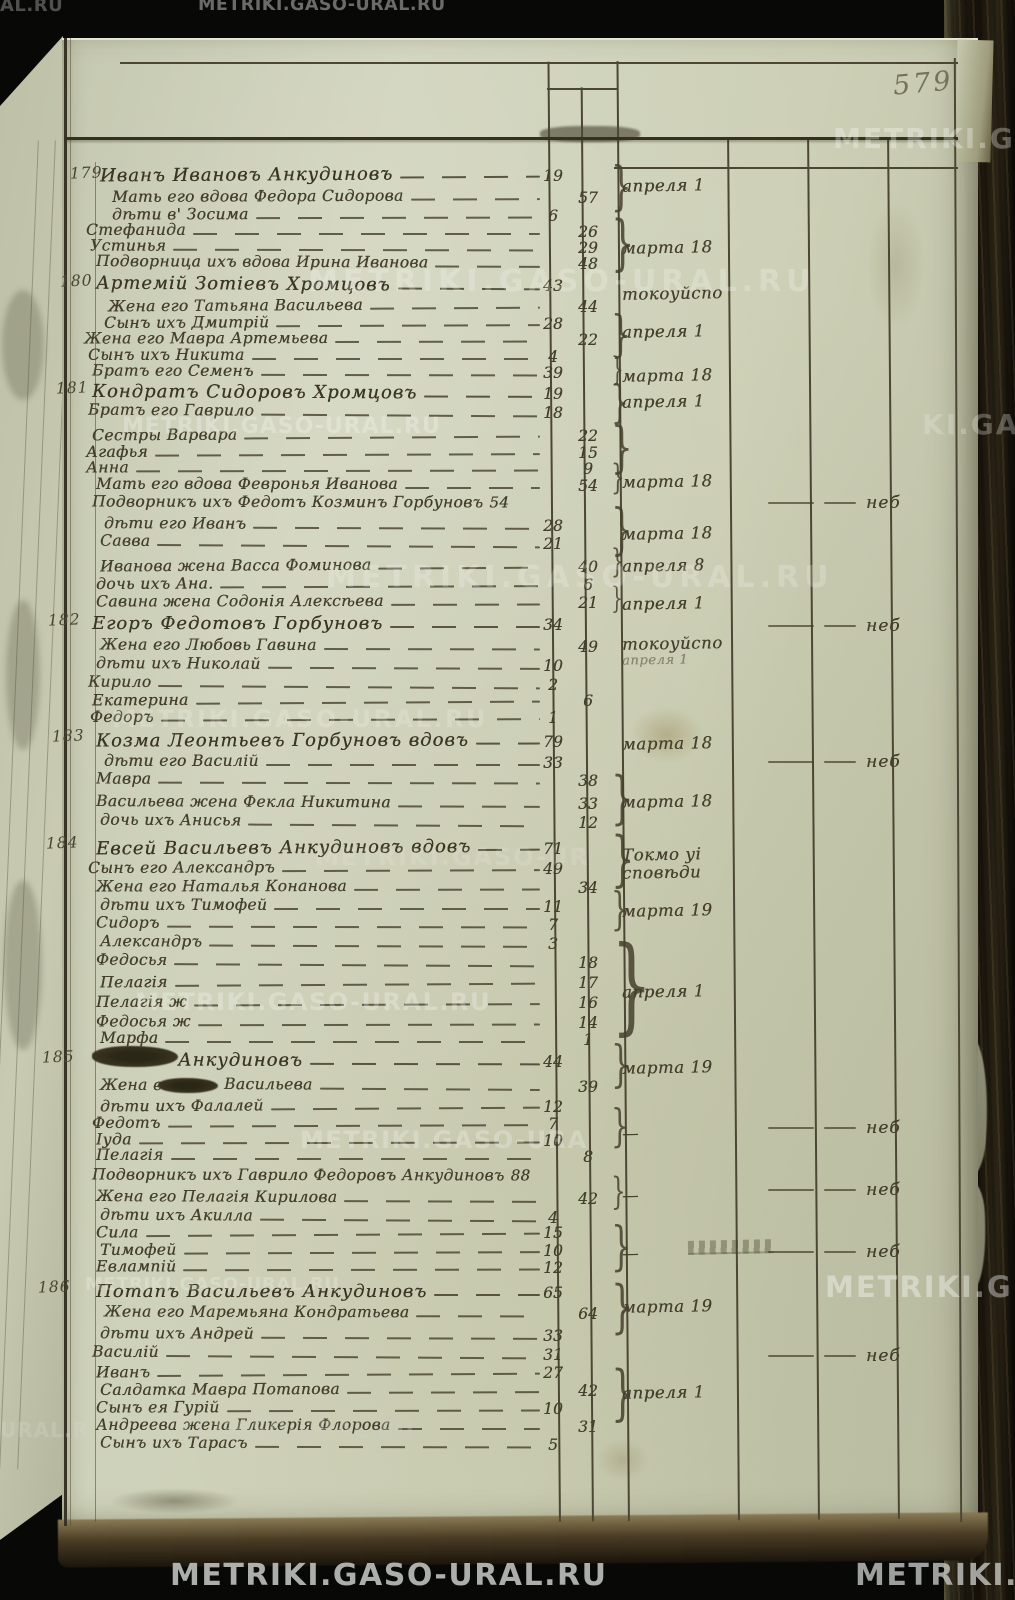  What do you see at coordinates (287, 502) in the screenshot?
I see `entry-text: Подворникъ ихъ Федотъ Козминъ Горбуновъ` at bounding box center [287, 502].